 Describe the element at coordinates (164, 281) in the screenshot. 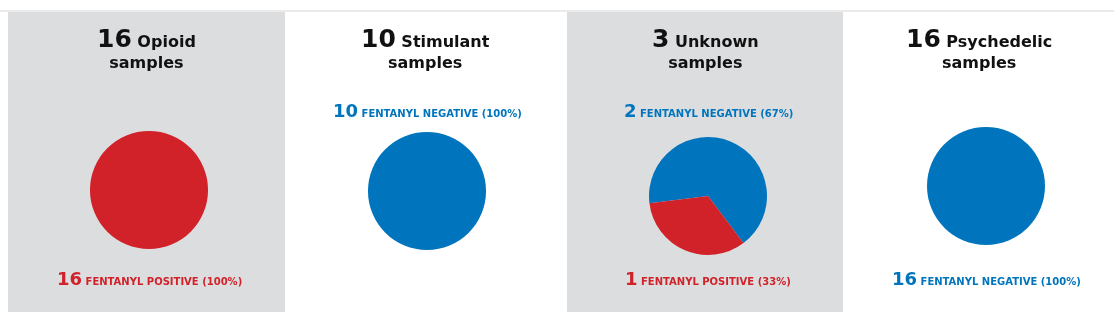

I see `slice-label: FENTANYL POSITIVE (100%)` at that location.